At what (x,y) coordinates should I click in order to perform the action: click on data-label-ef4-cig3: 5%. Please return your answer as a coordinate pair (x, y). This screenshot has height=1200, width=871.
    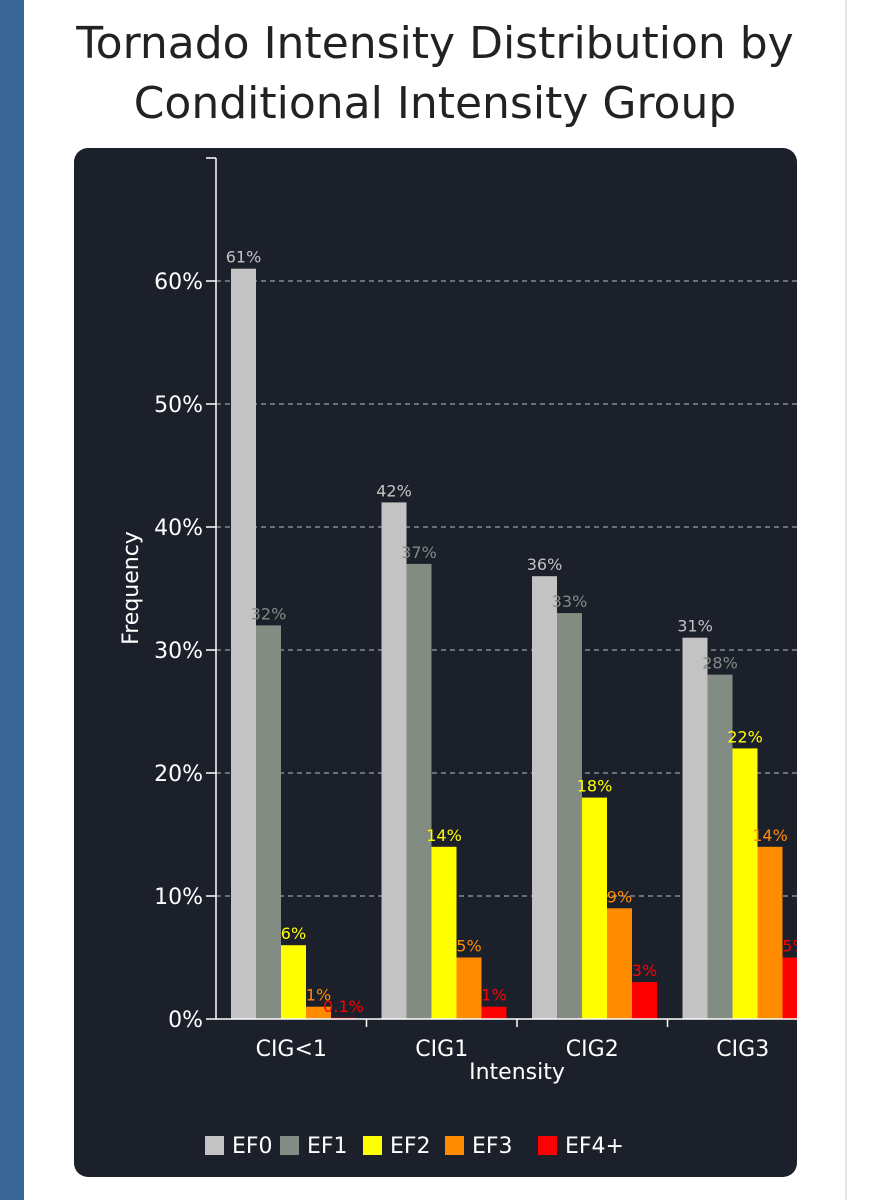
    Looking at the image, I should click on (789, 946).